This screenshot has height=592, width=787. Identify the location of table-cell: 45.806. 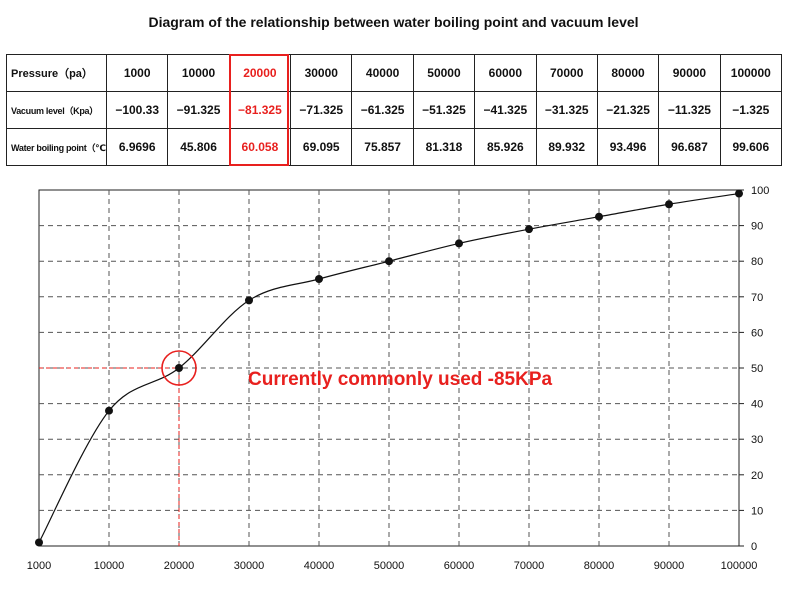
(198, 147).